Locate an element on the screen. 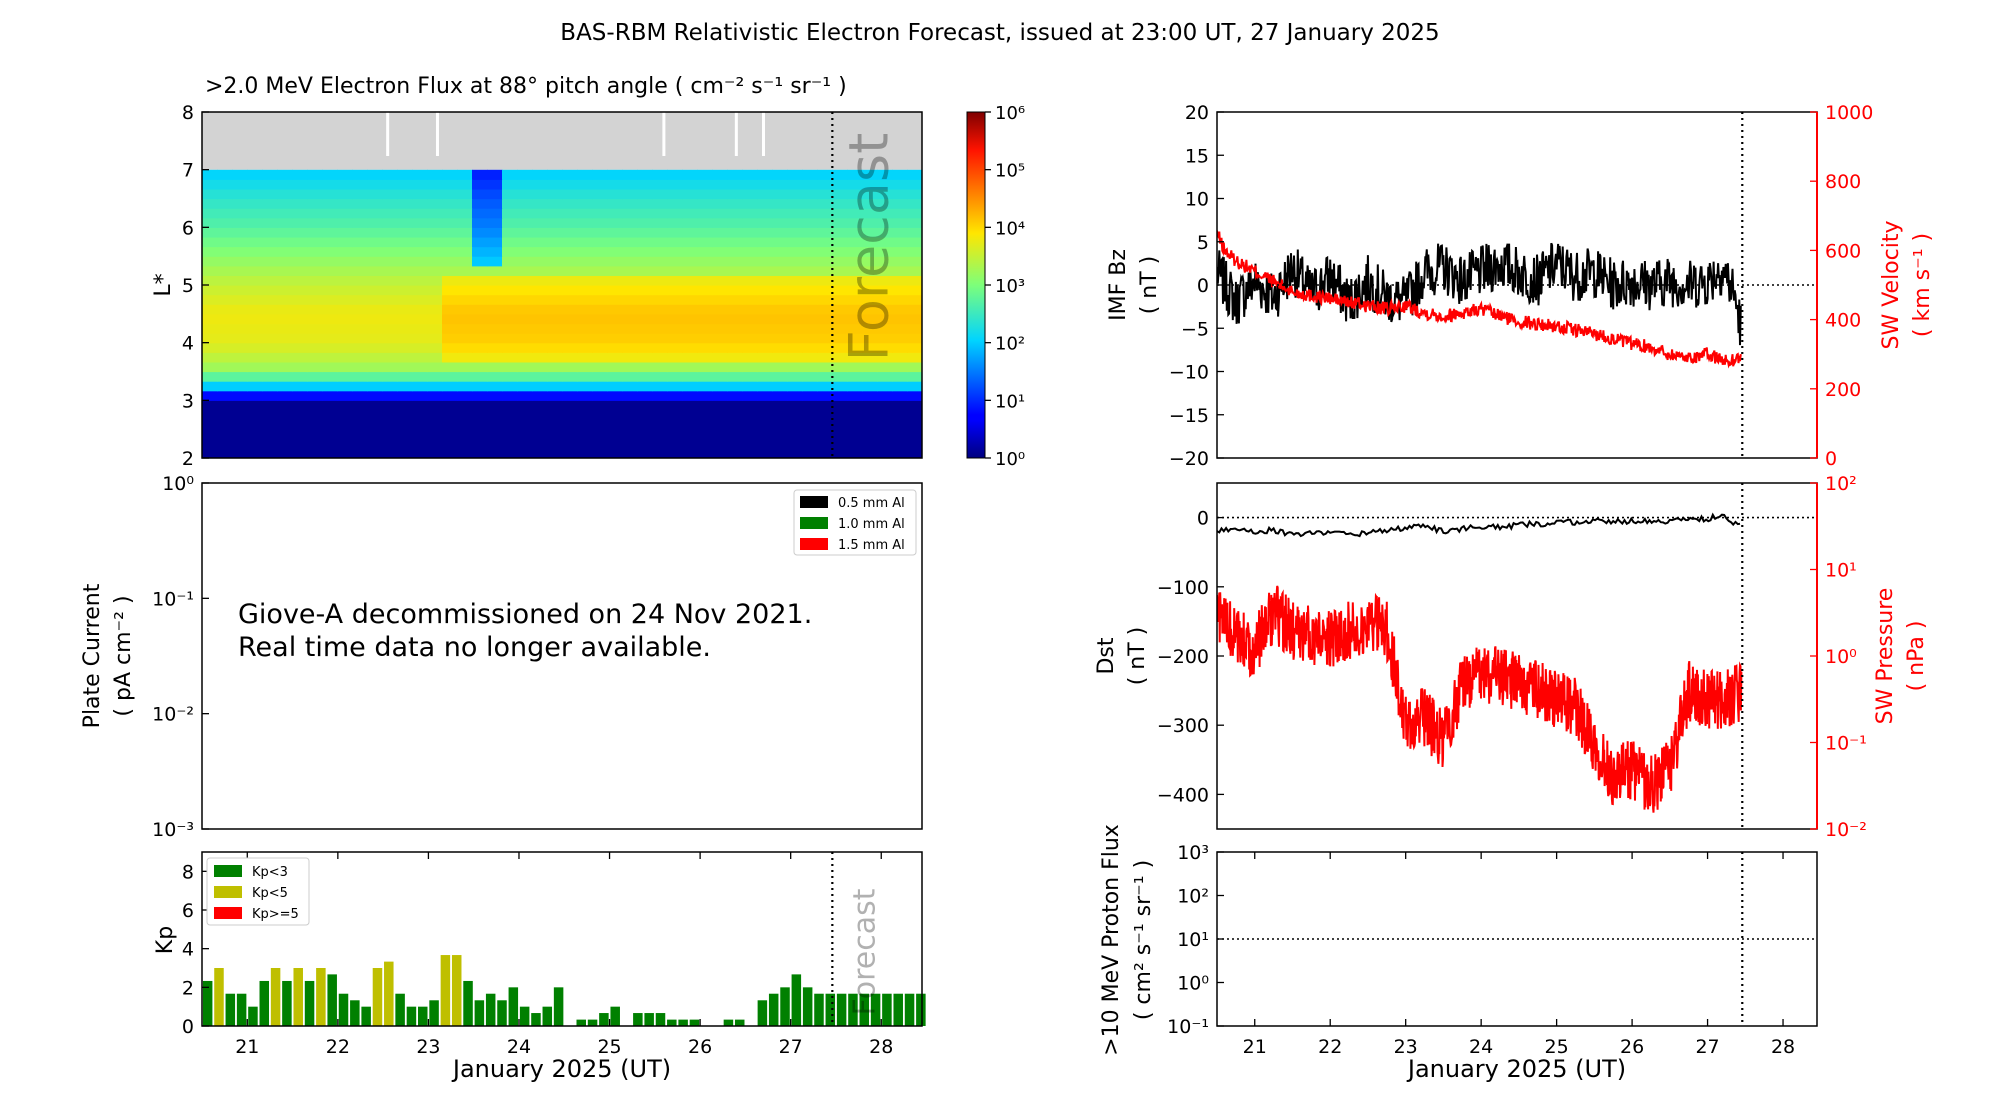 The width and height of the screenshot is (2000, 1100). y2-tick-label: 600 is located at coordinates (1843, 251).